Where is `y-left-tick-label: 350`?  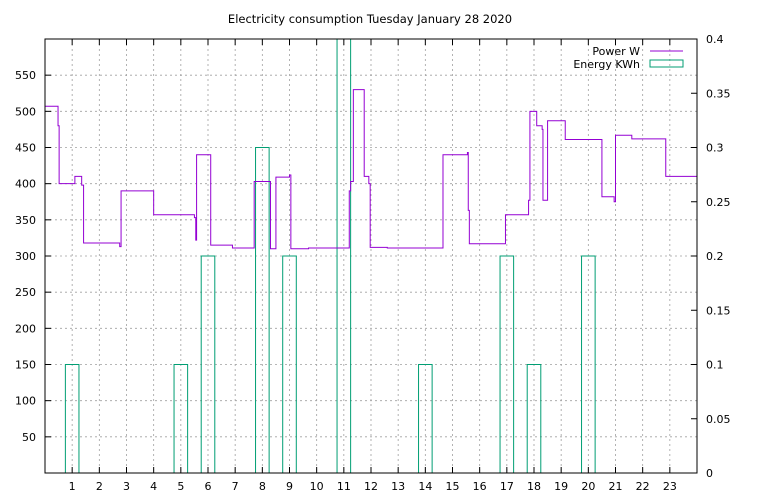 y-left-tick-label: 350 is located at coordinates (25, 220).